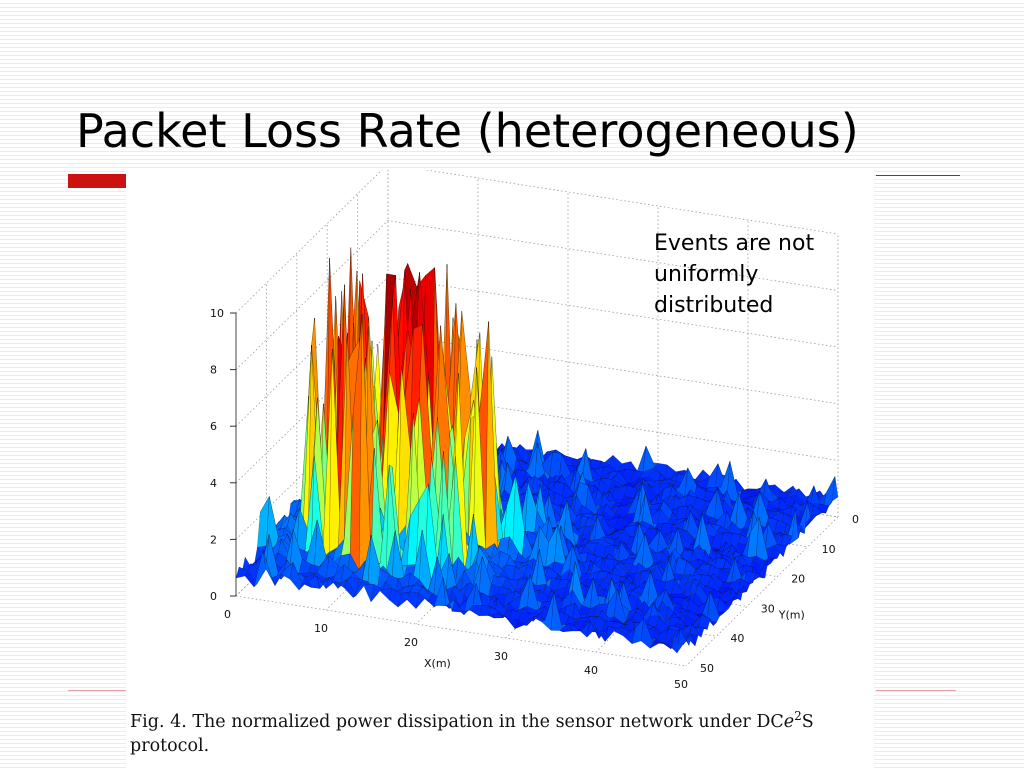  What do you see at coordinates (213, 539) in the screenshot?
I see `z-tick-label: 2` at bounding box center [213, 539].